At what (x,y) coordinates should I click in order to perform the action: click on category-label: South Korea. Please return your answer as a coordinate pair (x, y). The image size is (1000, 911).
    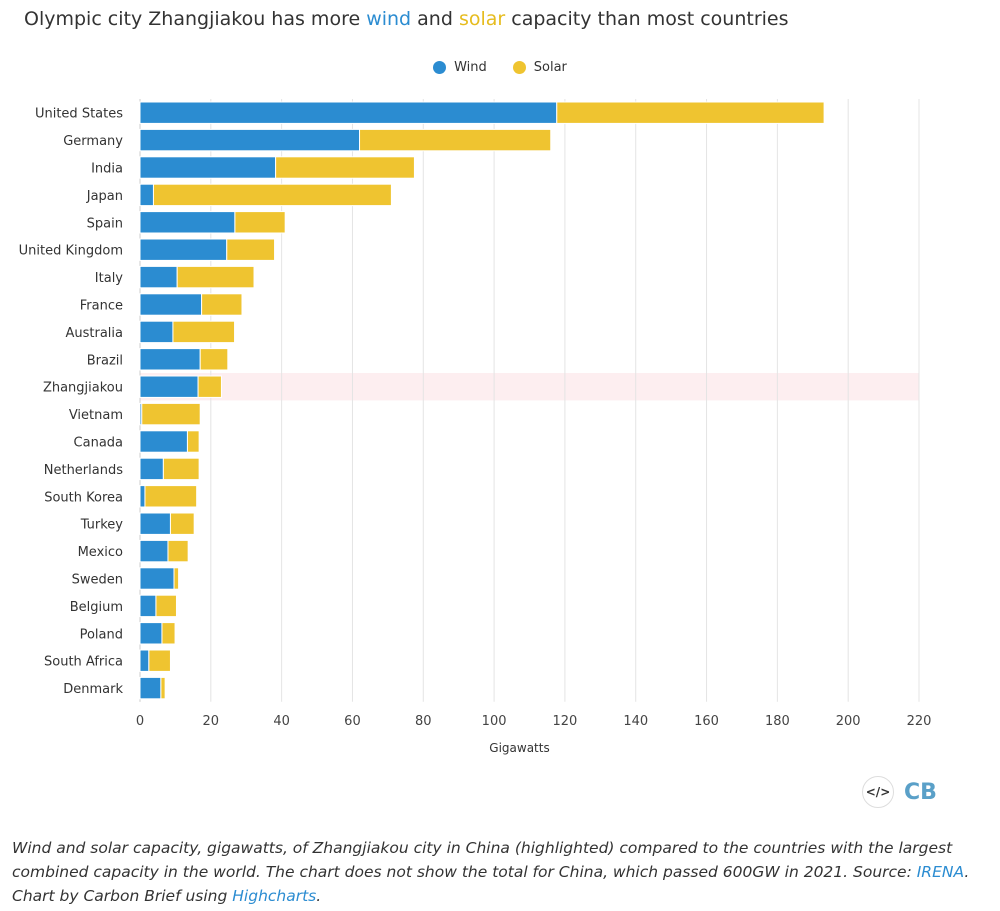
    Looking at the image, I should click on (83, 497).